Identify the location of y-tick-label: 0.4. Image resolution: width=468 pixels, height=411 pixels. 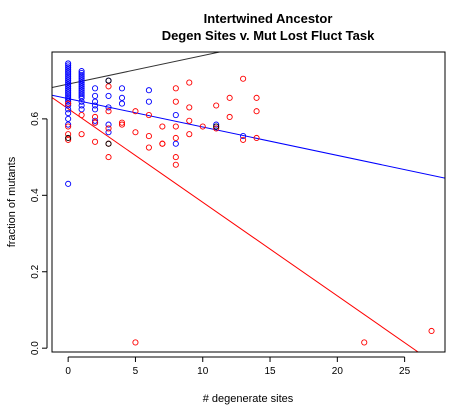
(35, 195).